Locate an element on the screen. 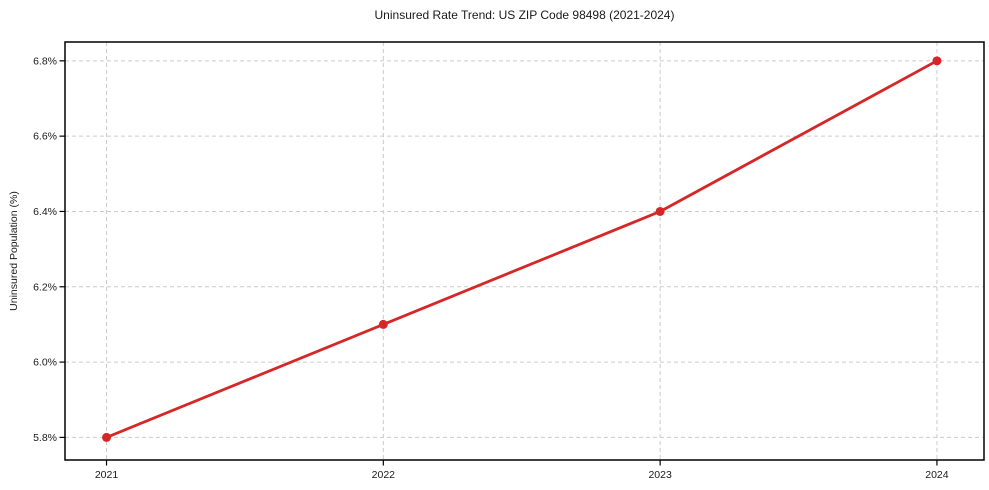 This screenshot has height=490, width=989. y-tick-label: 6.0% is located at coordinates (45, 363).